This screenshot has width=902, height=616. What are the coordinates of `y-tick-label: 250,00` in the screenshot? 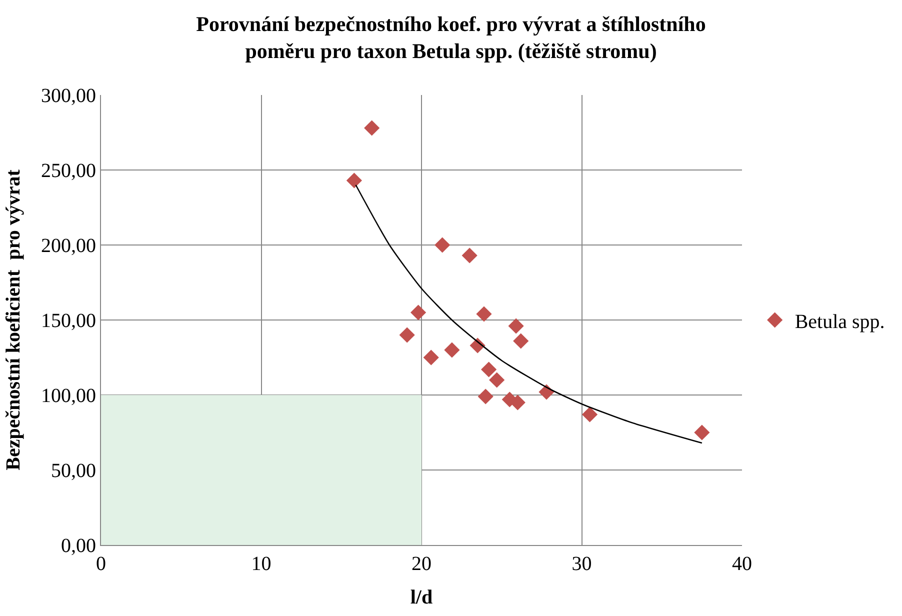 It's located at (68, 171).